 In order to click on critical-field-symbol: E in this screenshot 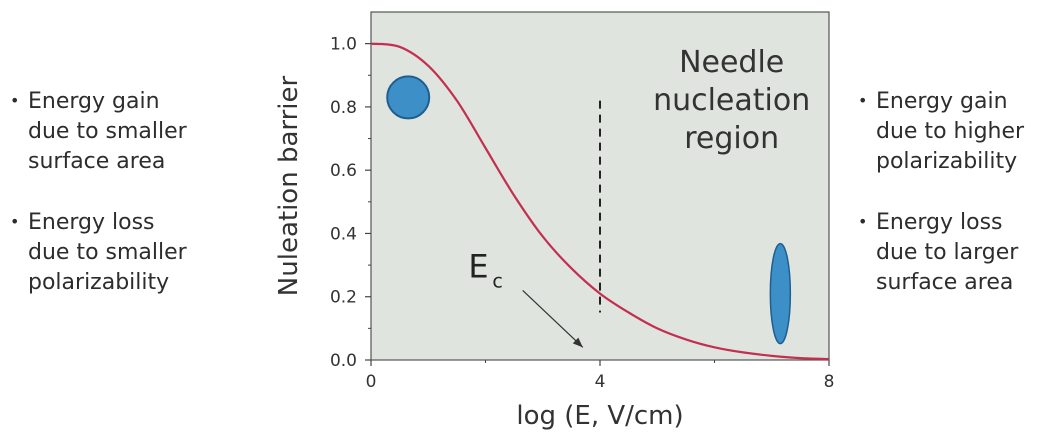, I will do `click(478, 267)`.